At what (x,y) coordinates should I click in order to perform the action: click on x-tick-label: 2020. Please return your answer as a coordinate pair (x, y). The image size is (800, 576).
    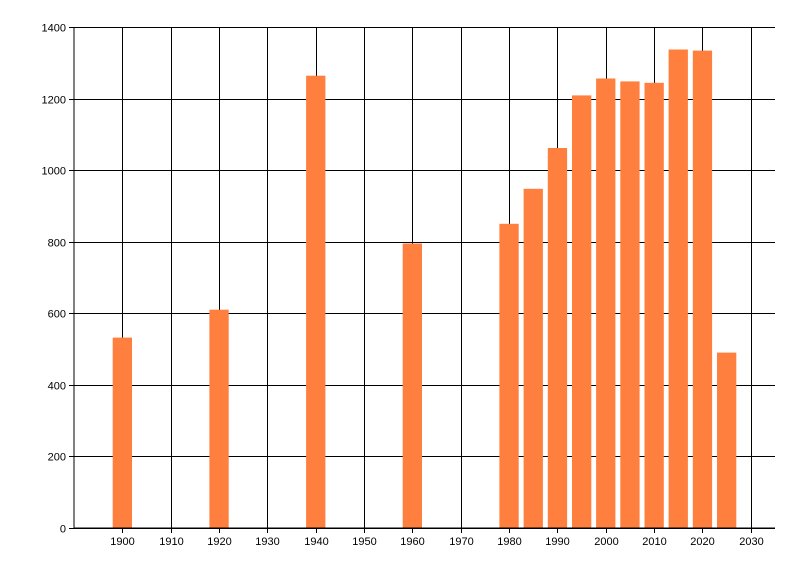
    Looking at the image, I should click on (702, 542).